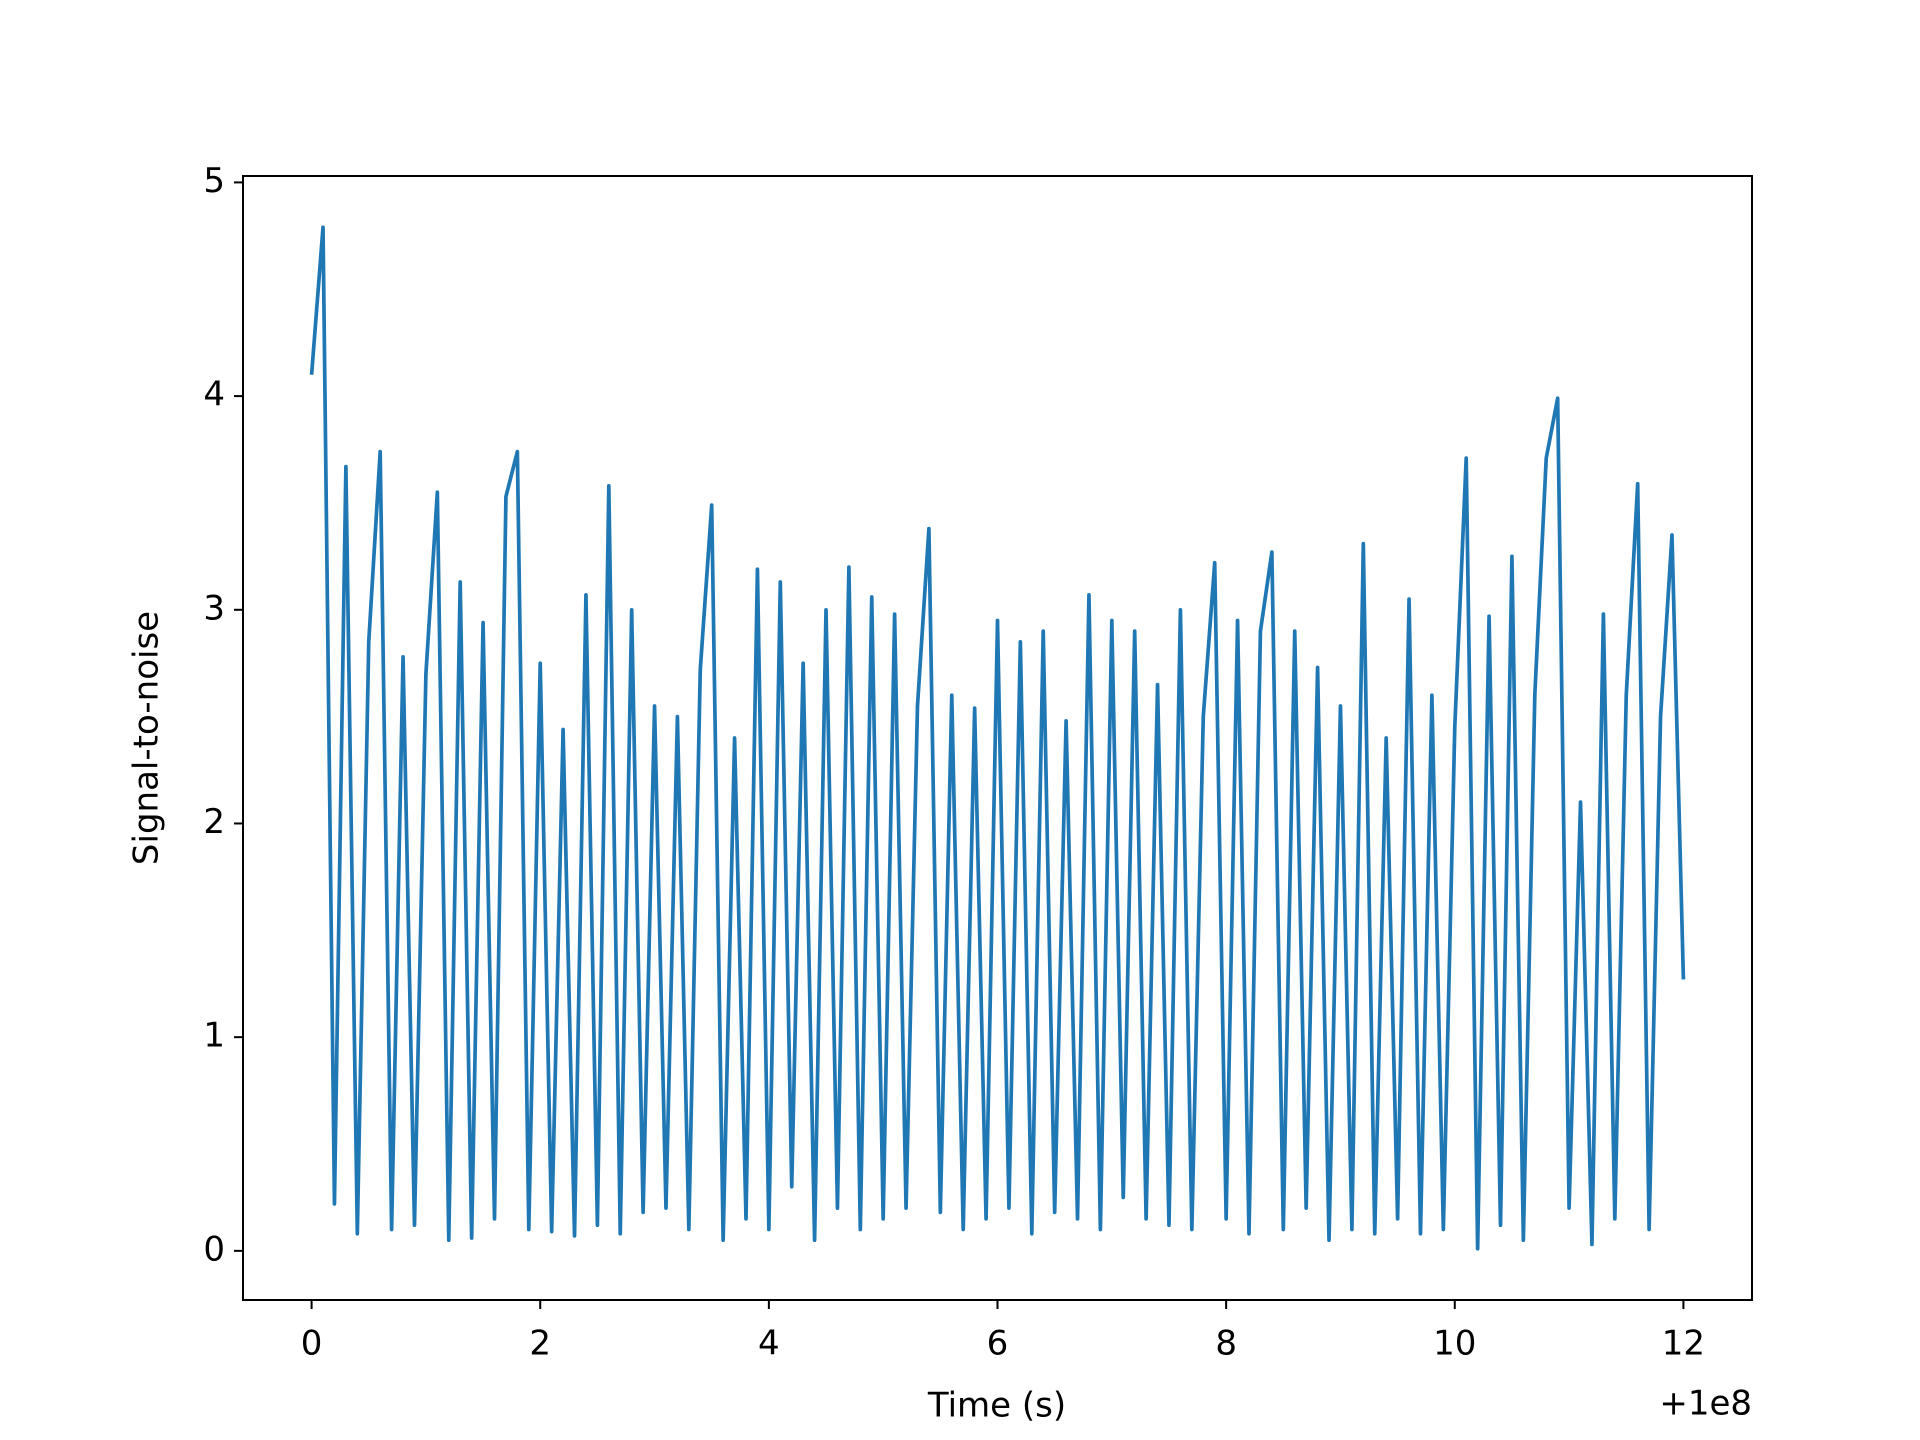 The image size is (1920, 1440). Describe the element at coordinates (996, 1406) in the screenshot. I see `x-axis-label: Time (s)` at that location.